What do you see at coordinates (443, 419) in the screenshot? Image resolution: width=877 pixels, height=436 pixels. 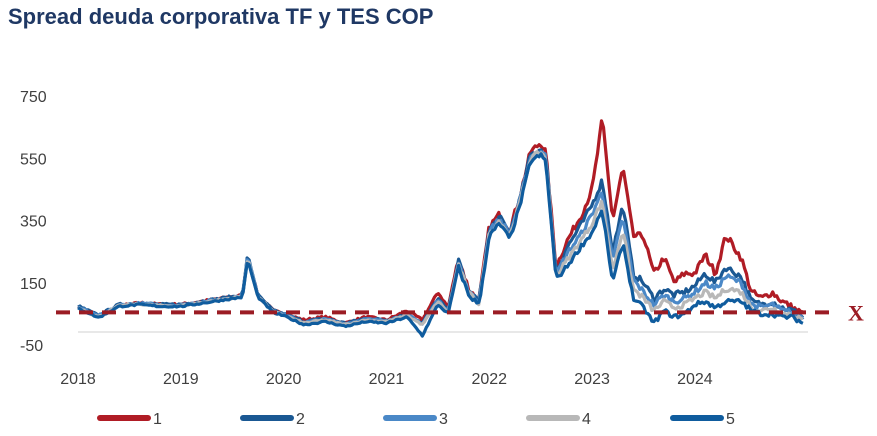 I see `legend-label-3: 3` at bounding box center [443, 419].